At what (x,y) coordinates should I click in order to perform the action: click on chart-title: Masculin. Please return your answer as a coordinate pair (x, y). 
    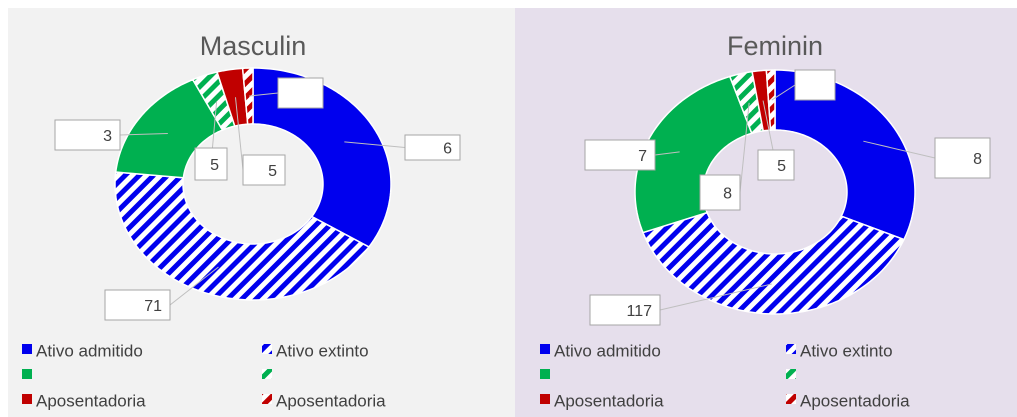
    Looking at the image, I should click on (253, 46).